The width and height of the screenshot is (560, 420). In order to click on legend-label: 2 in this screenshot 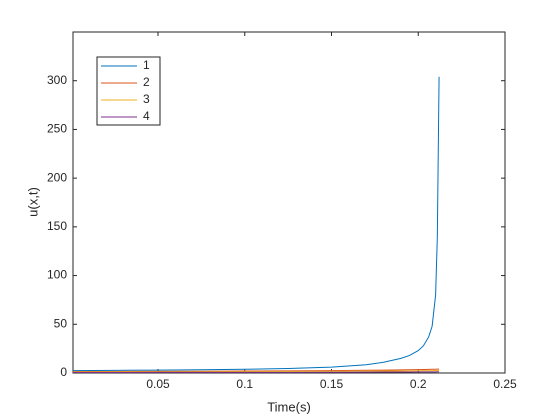, I will do `click(146, 82)`.